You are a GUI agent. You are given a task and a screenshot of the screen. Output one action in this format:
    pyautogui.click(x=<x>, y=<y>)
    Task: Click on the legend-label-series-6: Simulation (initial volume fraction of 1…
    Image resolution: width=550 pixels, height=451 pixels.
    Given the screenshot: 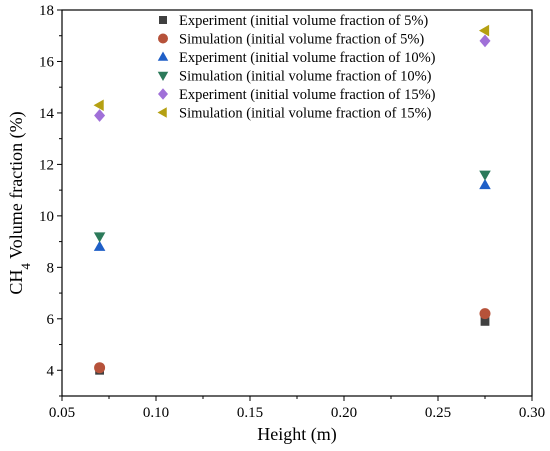 What is the action you would take?
    pyautogui.click(x=305, y=114)
    